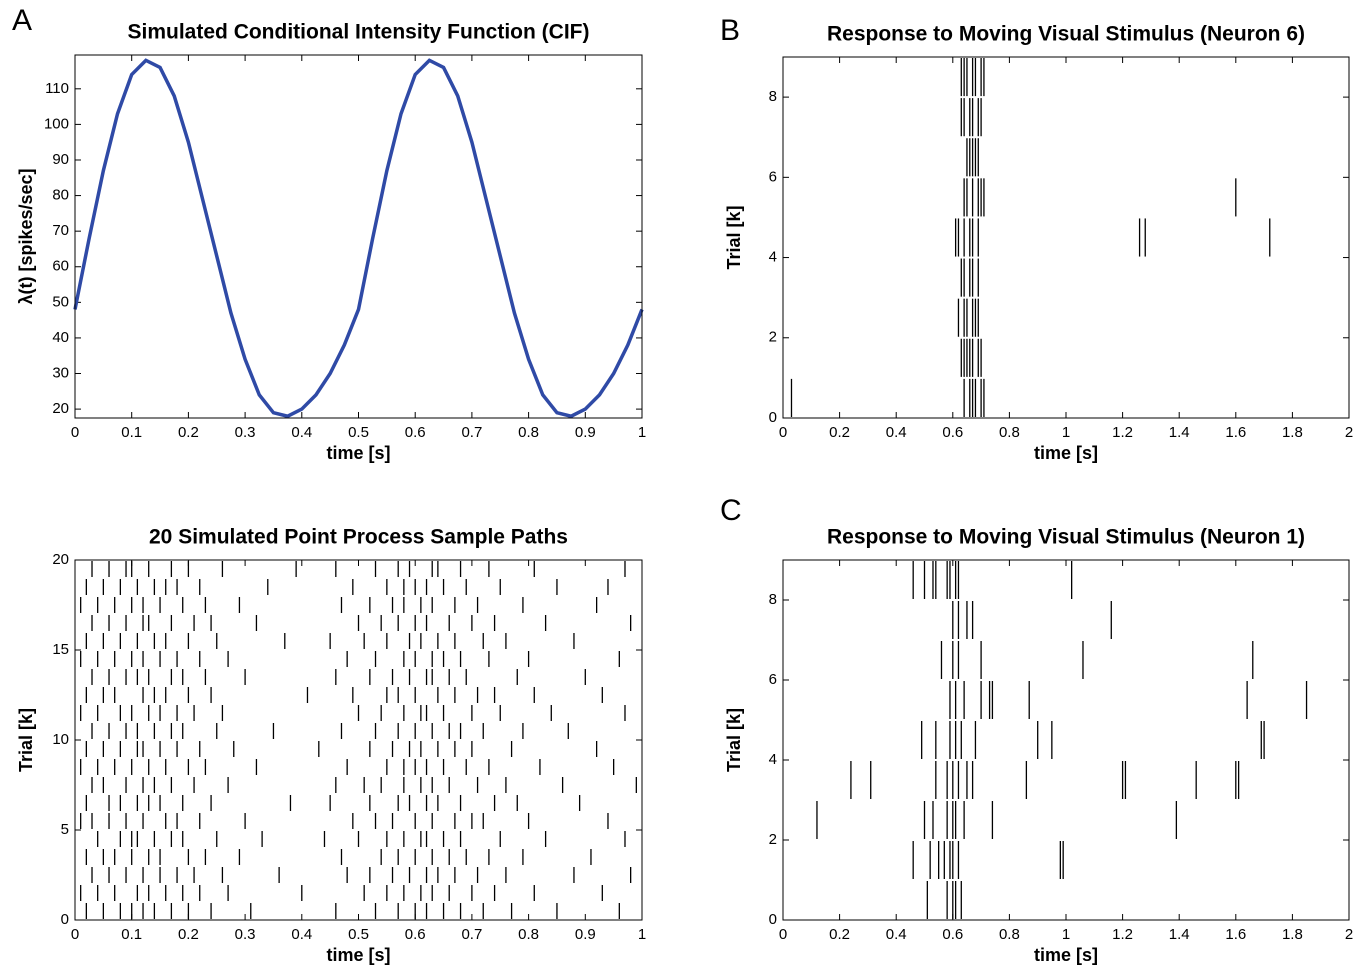 The width and height of the screenshot is (1371, 971). What do you see at coordinates (60, 739) in the screenshot?
I see `y-tick-label: 10` at bounding box center [60, 739].